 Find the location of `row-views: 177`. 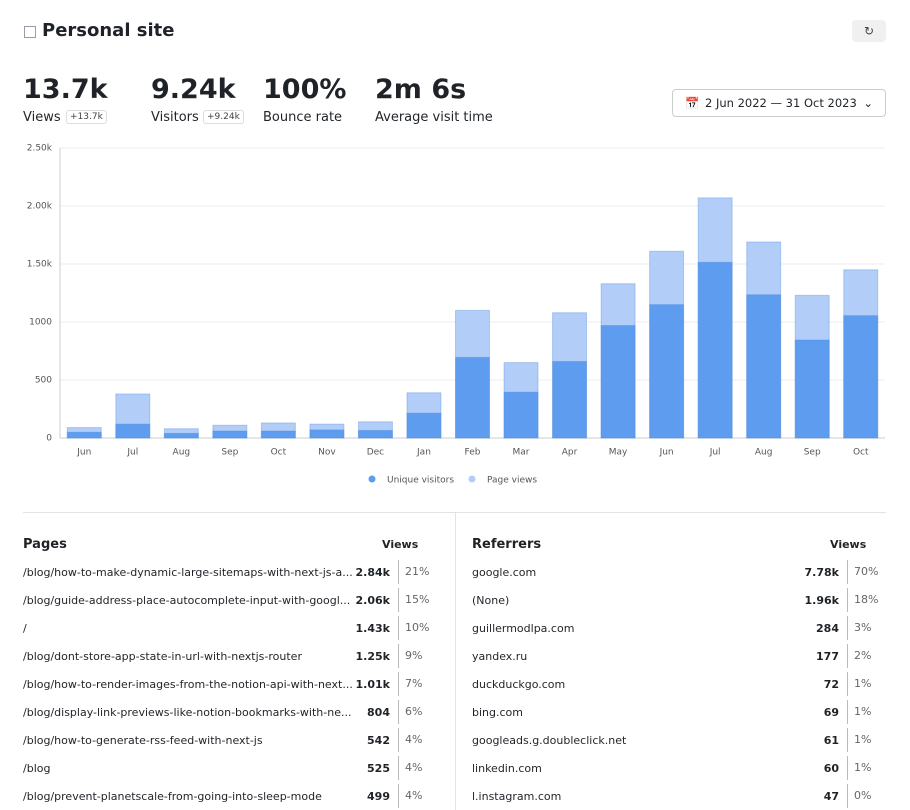

row-views: 177 is located at coordinates (827, 656).